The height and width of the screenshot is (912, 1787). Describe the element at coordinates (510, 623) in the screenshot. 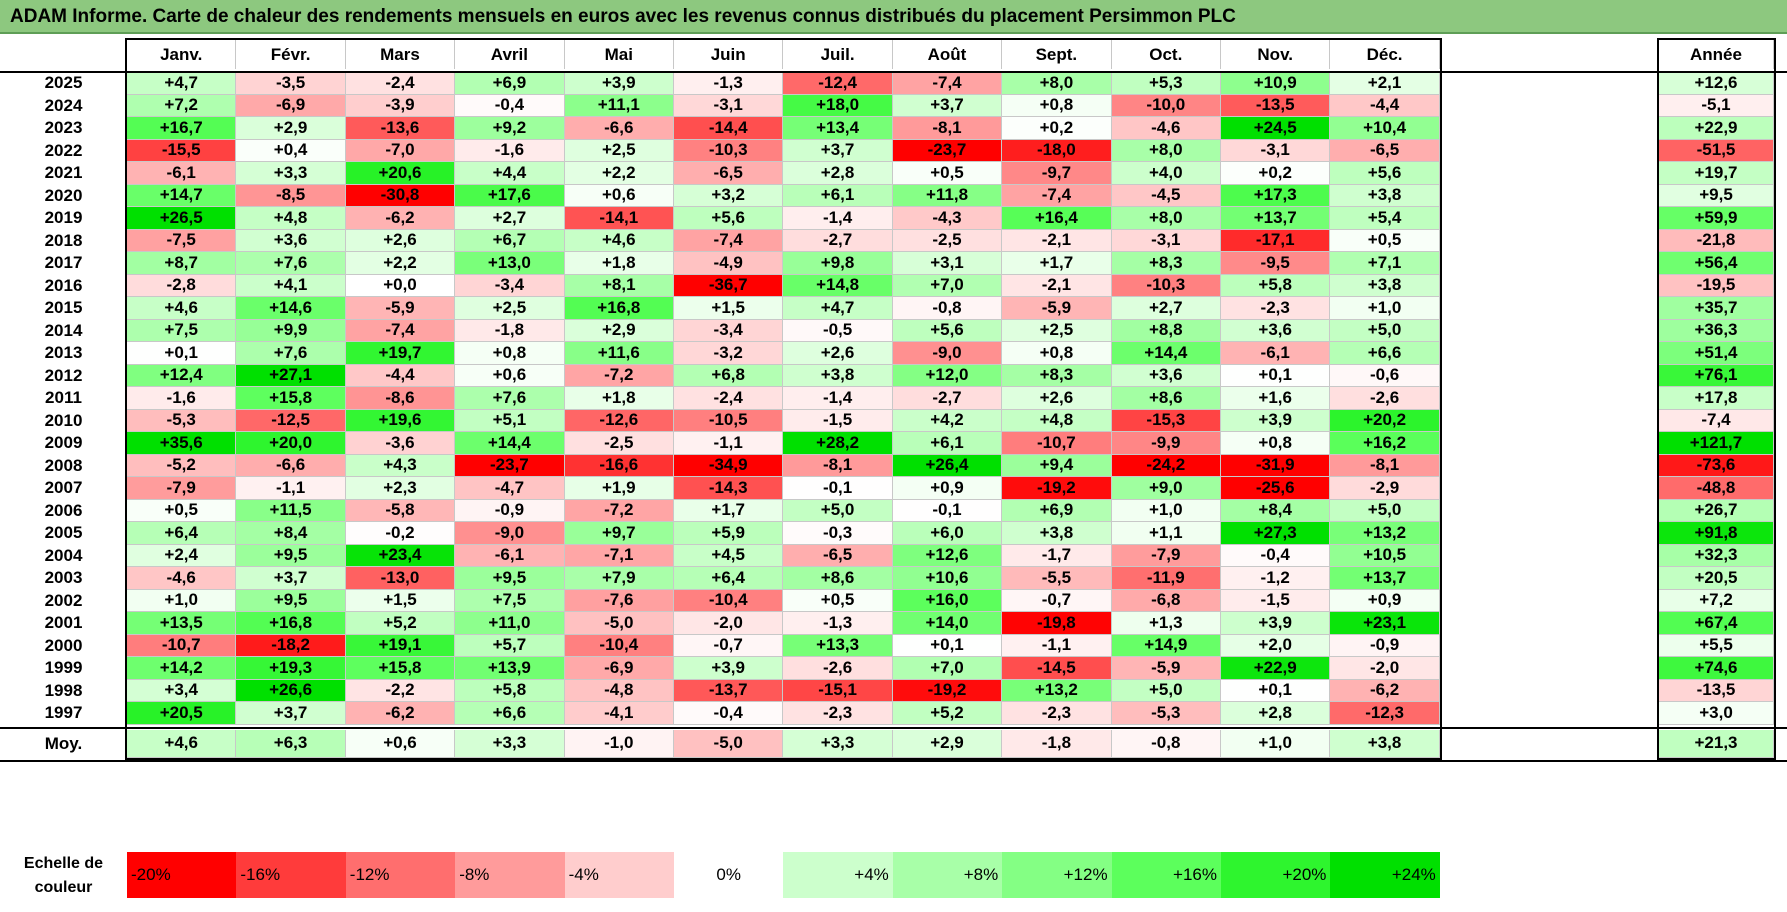

I see `heatmap-cell: +11,0` at that location.